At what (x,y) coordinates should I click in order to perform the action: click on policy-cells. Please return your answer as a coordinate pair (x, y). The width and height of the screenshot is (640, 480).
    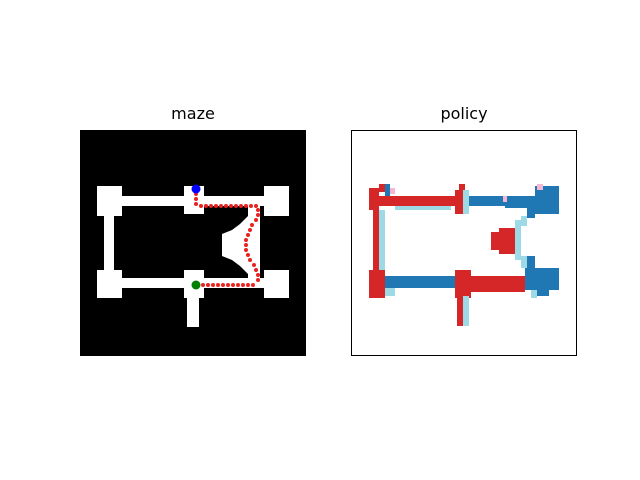
    Looking at the image, I should click on (464, 255).